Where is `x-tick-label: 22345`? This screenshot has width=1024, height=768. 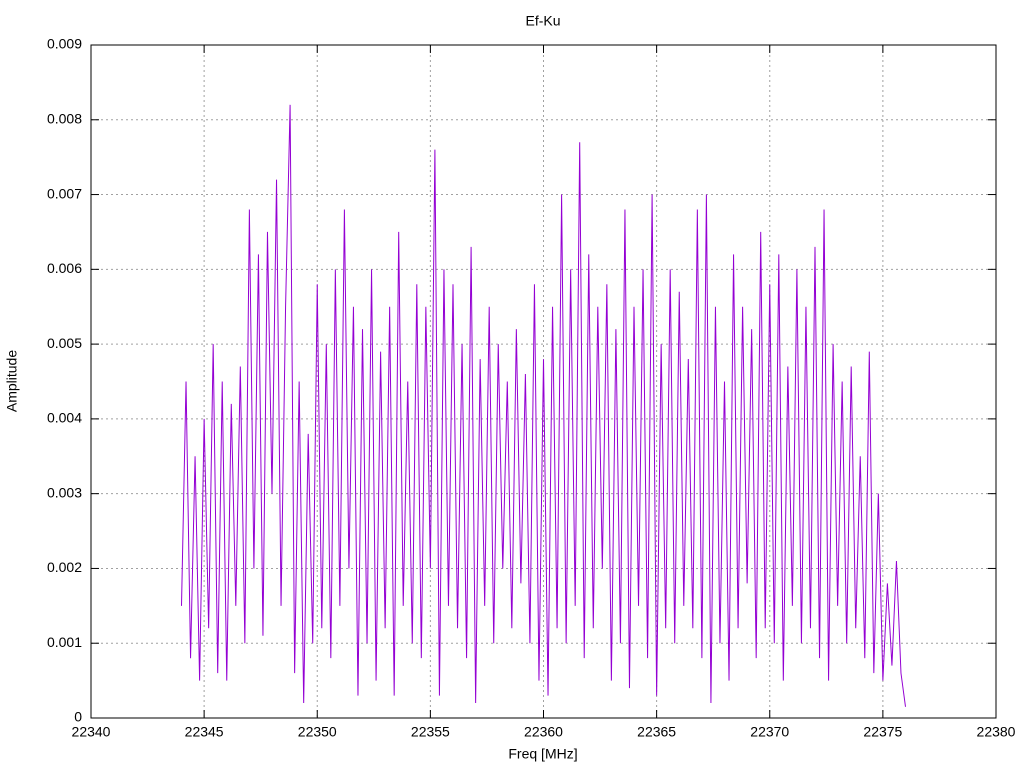 x-tick-label: 22345 is located at coordinates (204, 732).